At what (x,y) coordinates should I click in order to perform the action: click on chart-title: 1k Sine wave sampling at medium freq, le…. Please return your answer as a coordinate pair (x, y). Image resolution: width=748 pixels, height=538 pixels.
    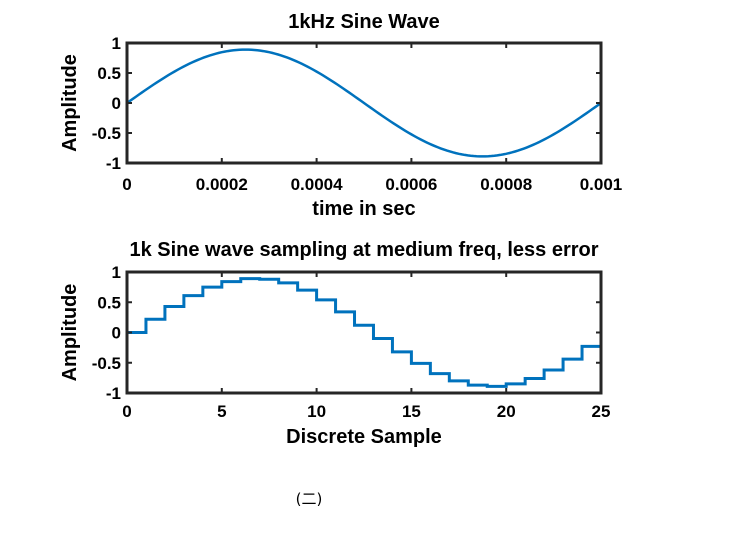
    Looking at the image, I should click on (363, 250).